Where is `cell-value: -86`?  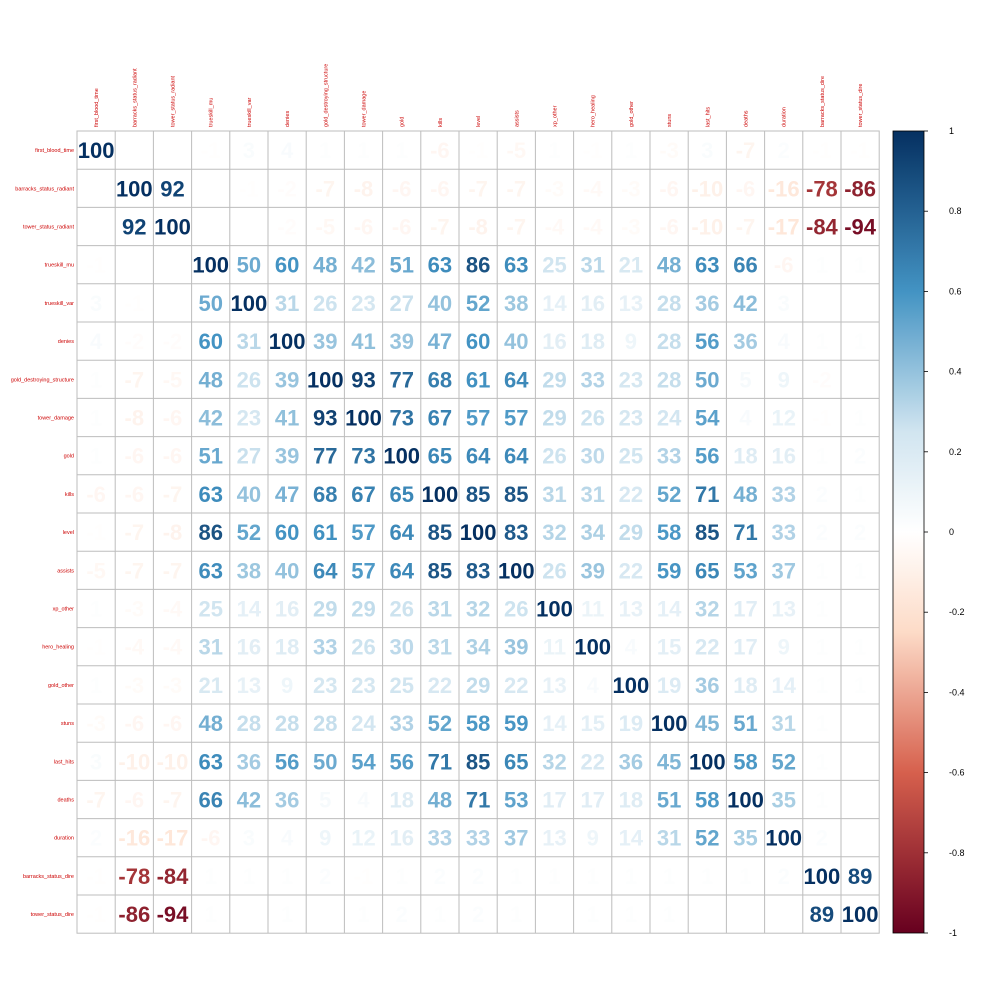
cell-value: -86 is located at coordinates (134, 914).